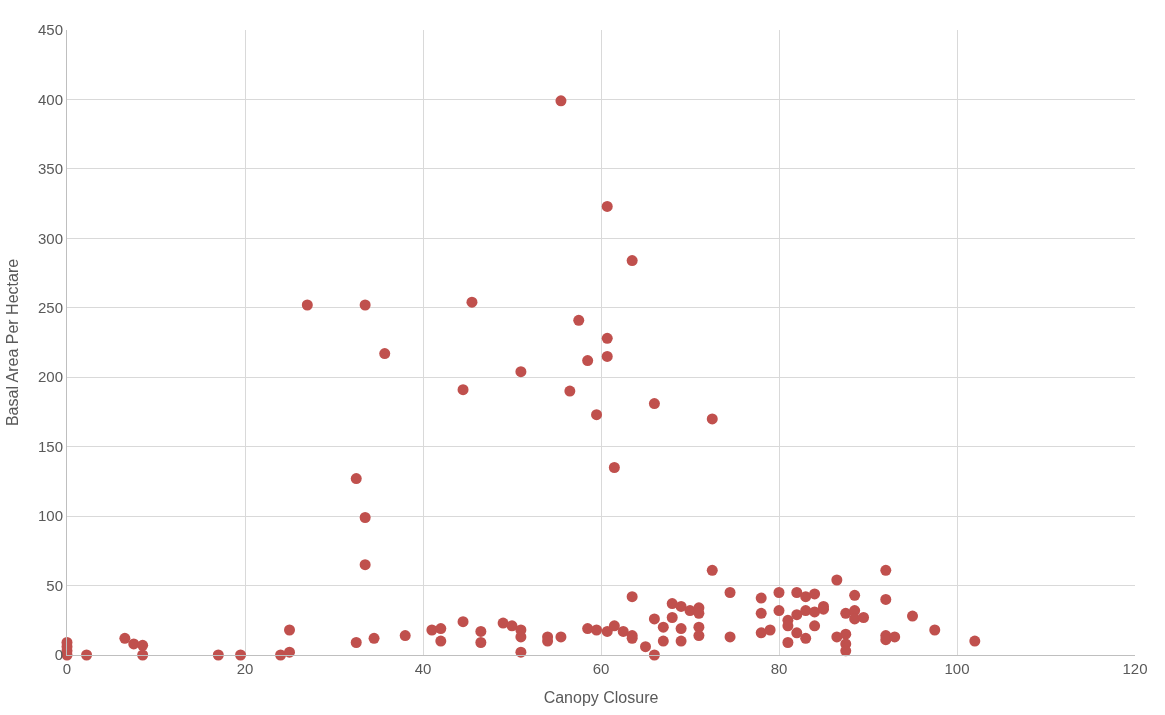  What do you see at coordinates (601, 697) in the screenshot?
I see `x-axis-title: Canopy Closure` at bounding box center [601, 697].